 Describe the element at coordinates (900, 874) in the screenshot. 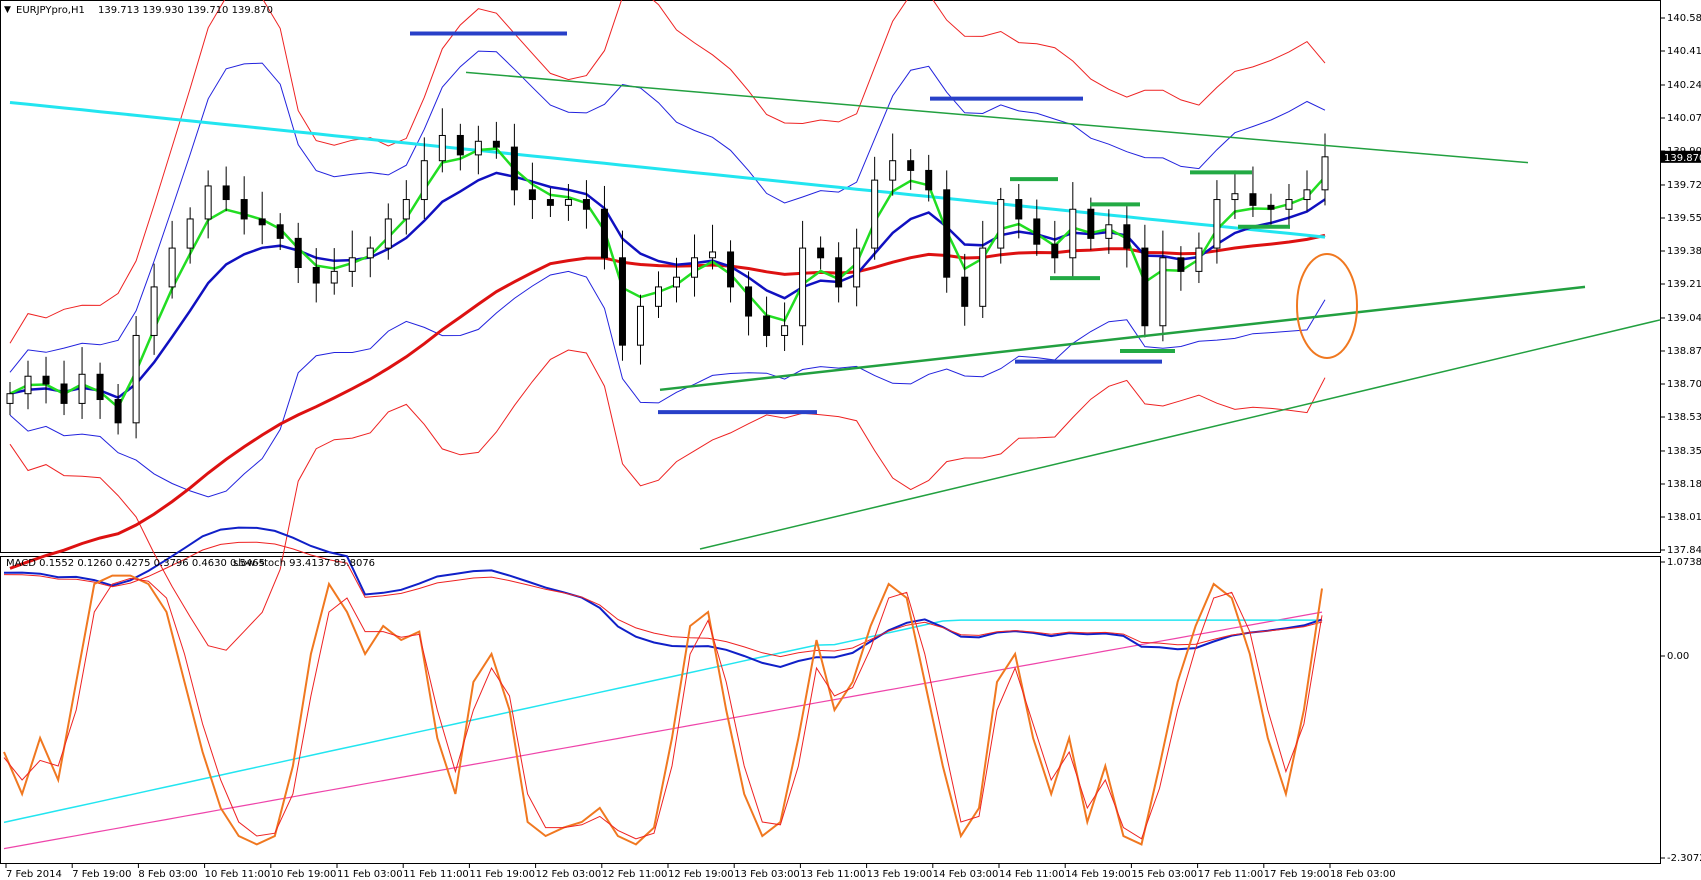

I see `time-tick-label: 13 Feb 19:00` at that location.